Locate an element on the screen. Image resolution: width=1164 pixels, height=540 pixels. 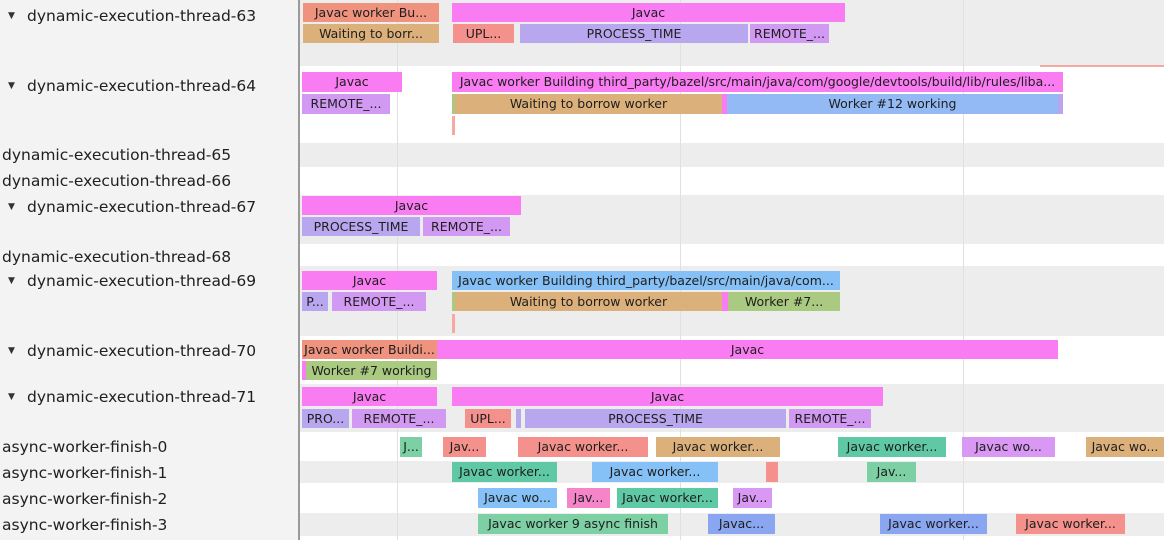
sidebar-item-dynamic-execution-thread-67: ▼ dynamic-execution-thread-67 is located at coordinates (148, 207).